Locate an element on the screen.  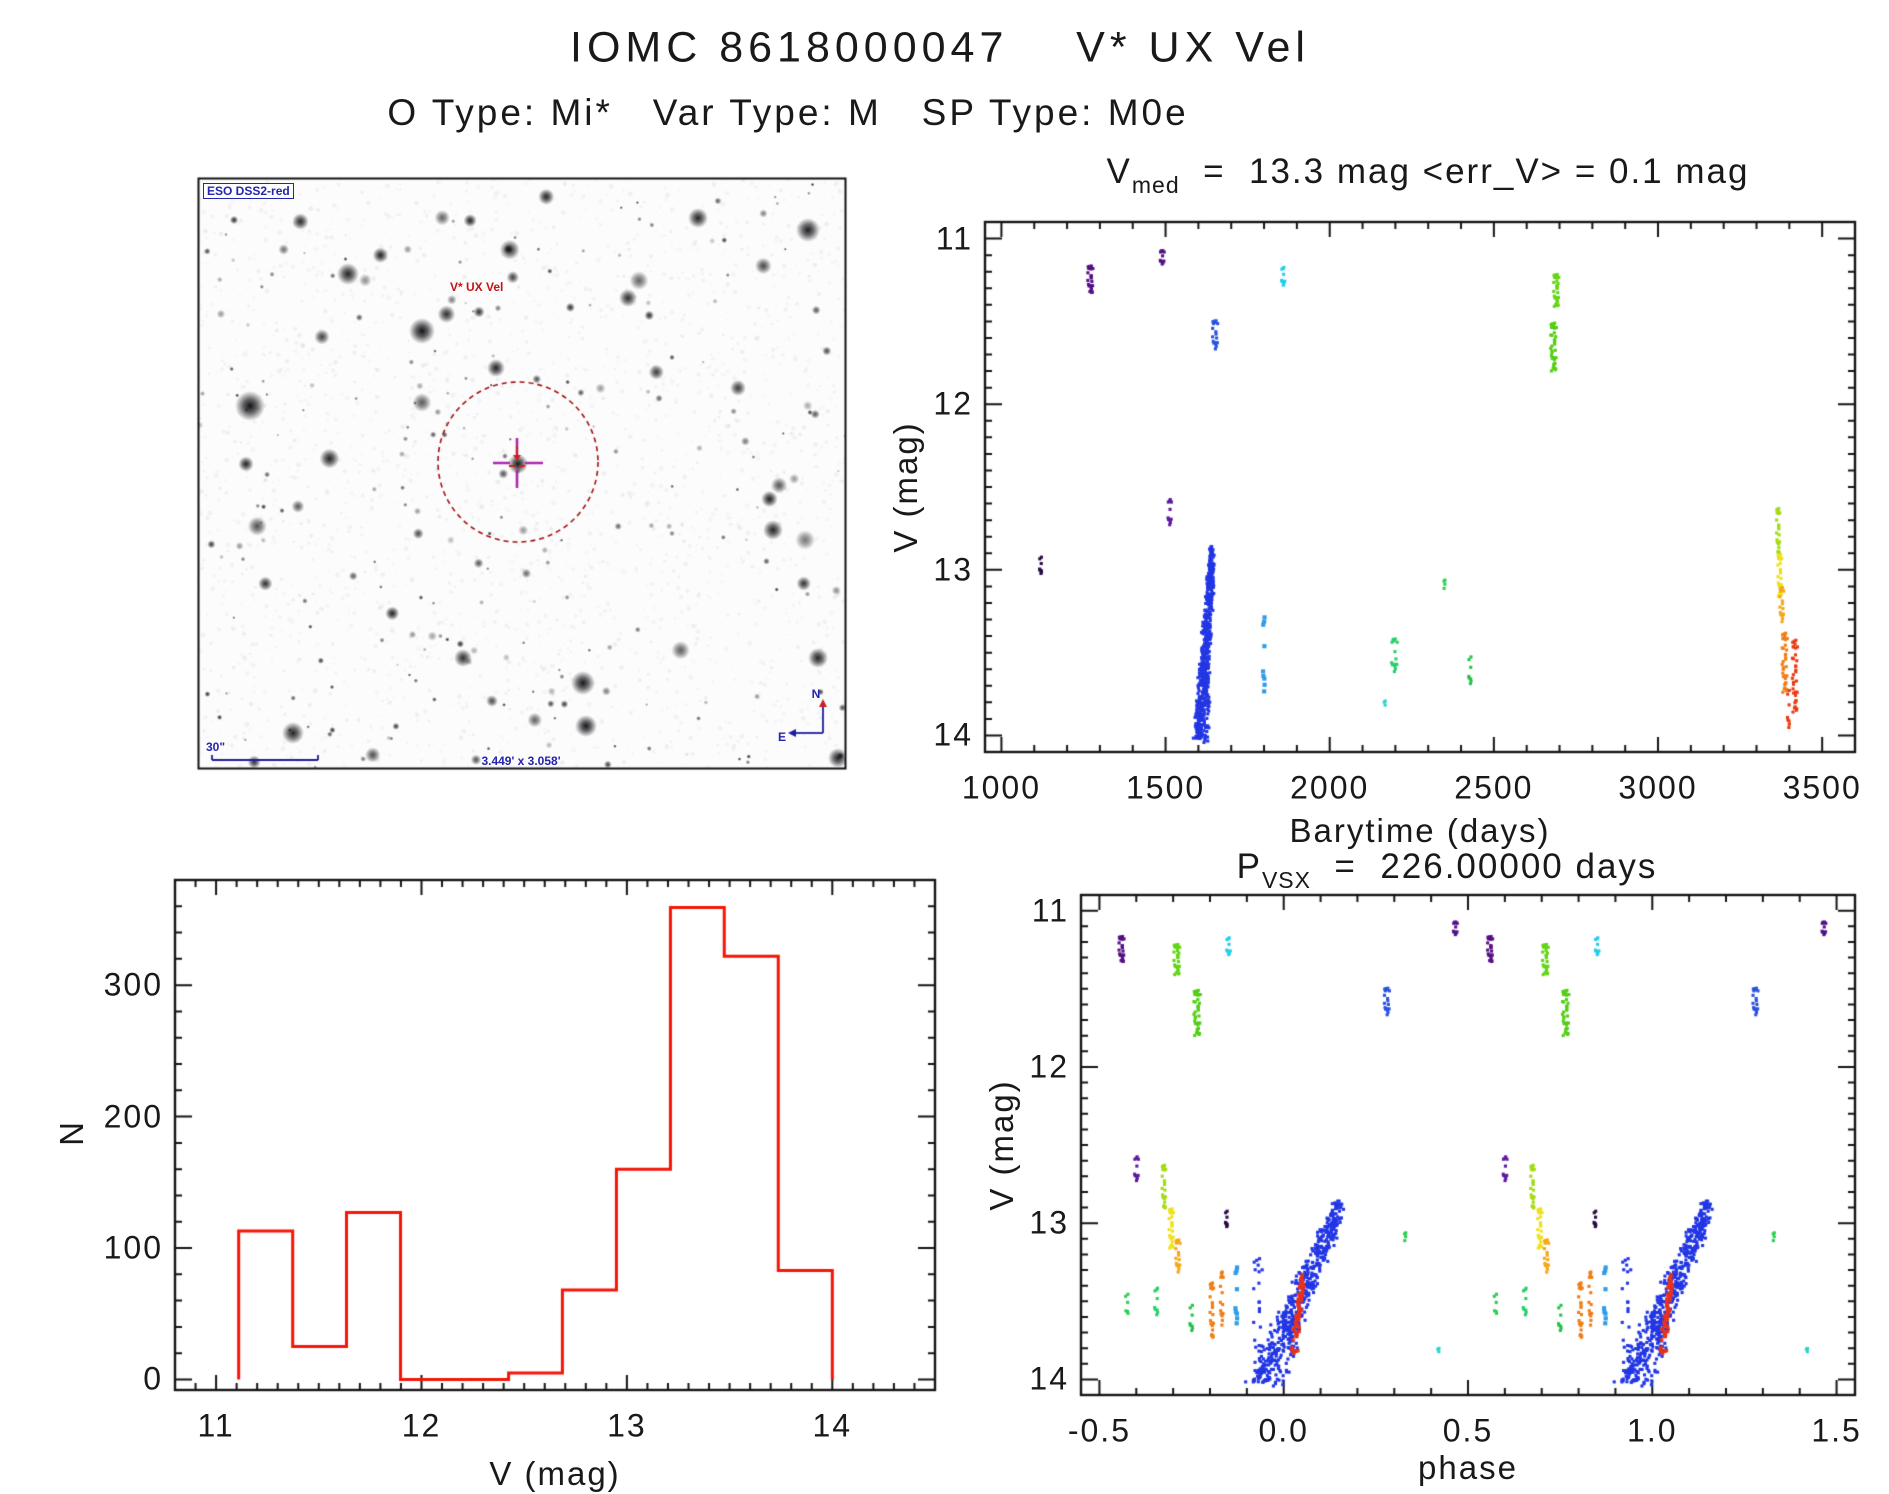
histogram-xaxis-label: V (mag) is located at coordinates (555, 1473).